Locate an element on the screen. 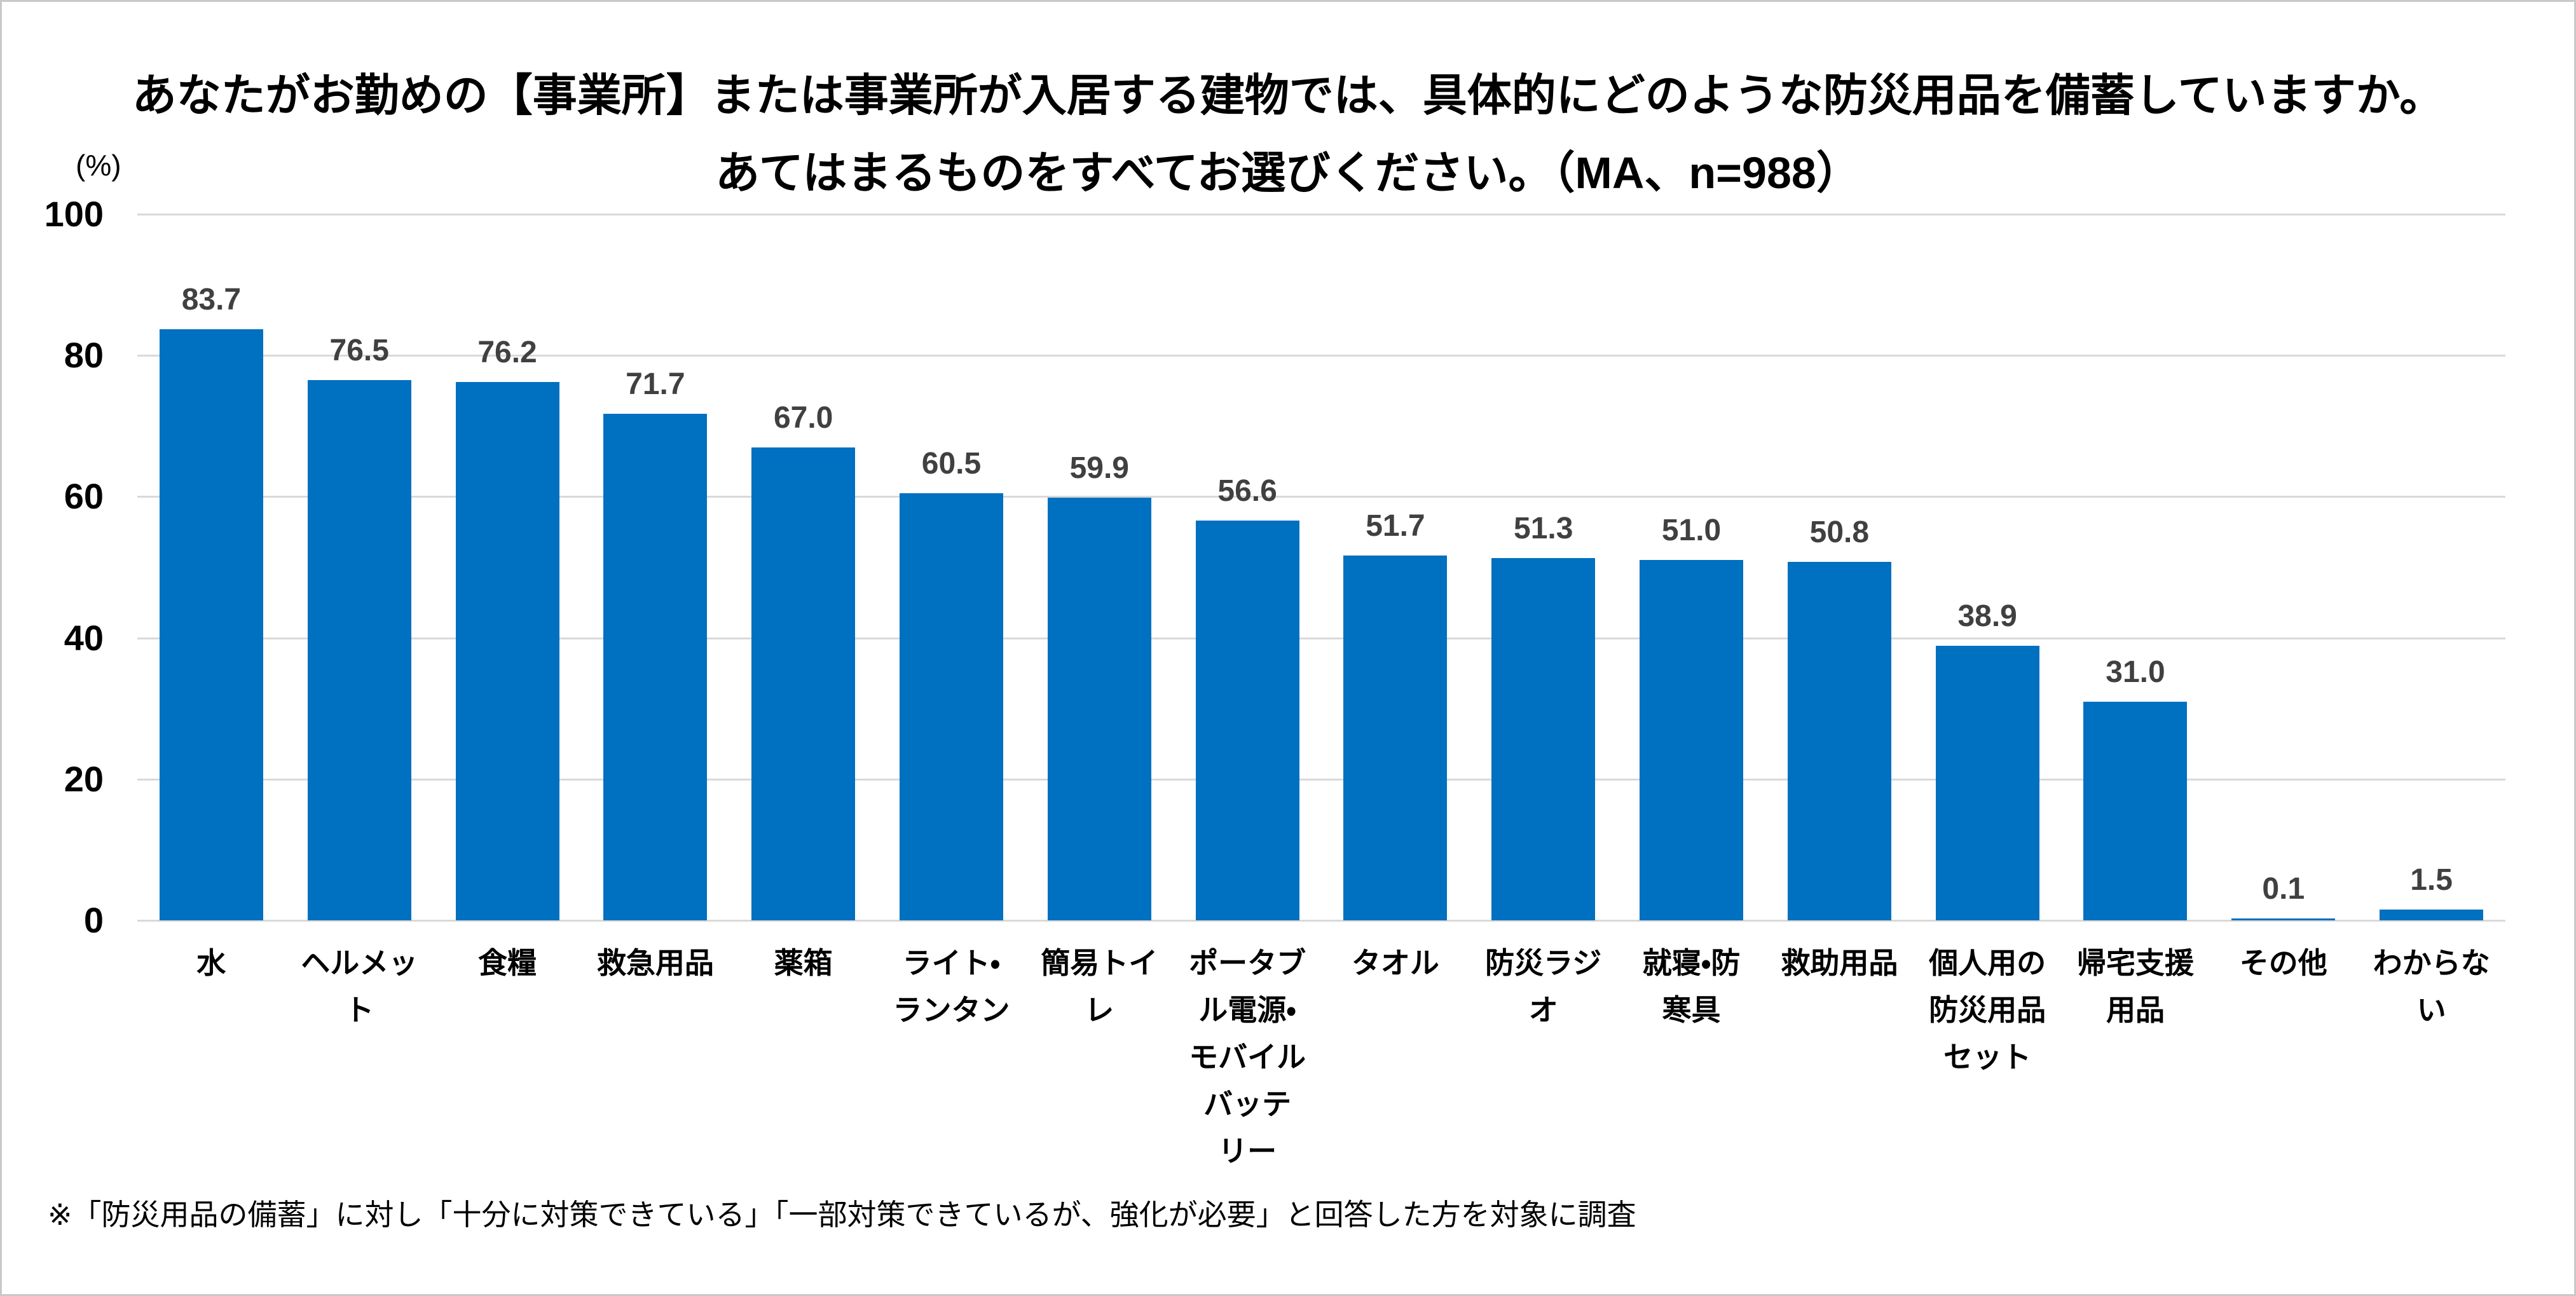 The height and width of the screenshot is (1296, 2576). value-label-簡易トイレ: 59.9 is located at coordinates (1099, 468).